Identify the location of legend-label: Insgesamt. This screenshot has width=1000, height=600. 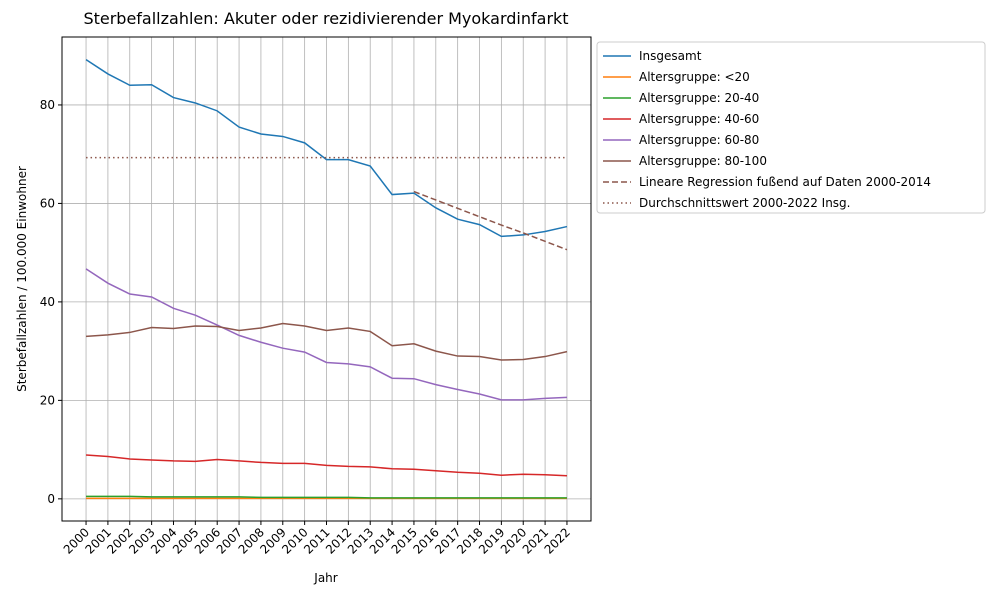
(670, 56).